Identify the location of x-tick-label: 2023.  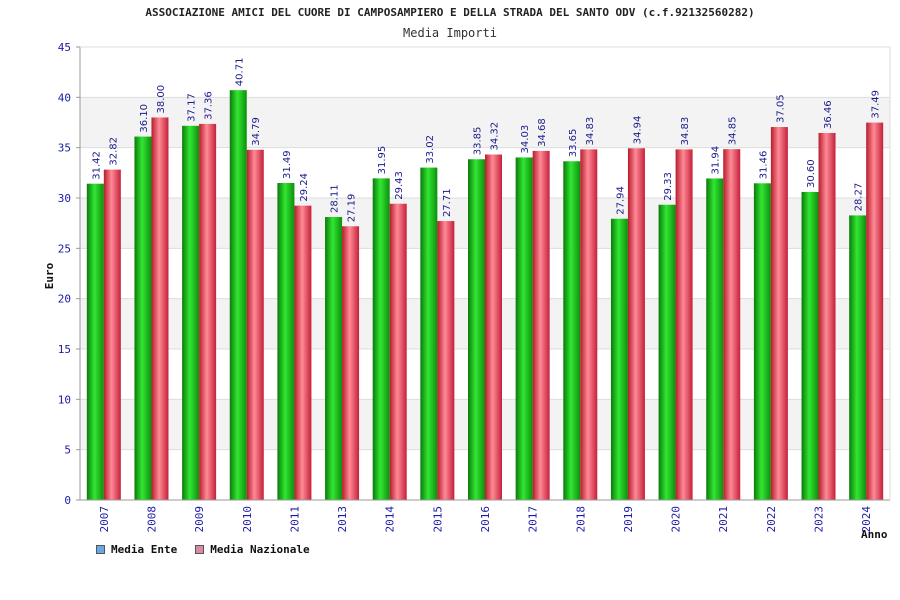
(819, 519).